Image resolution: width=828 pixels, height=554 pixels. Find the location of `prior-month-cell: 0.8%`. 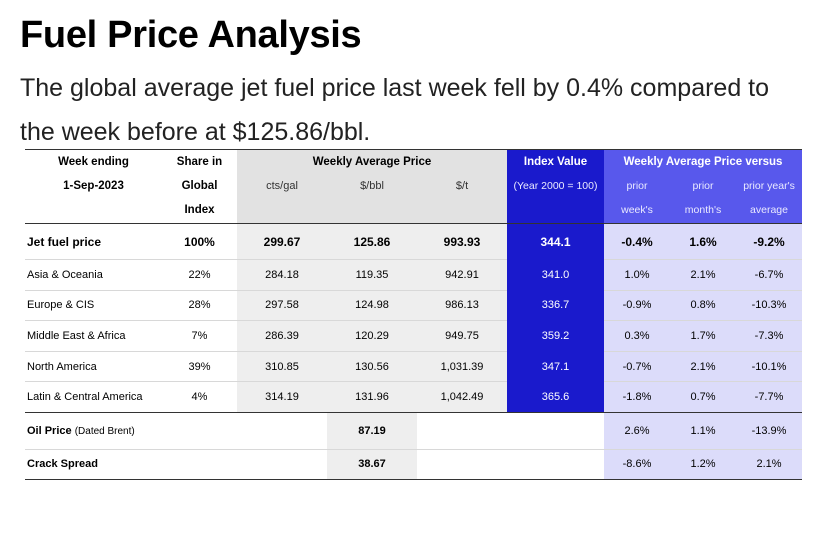

prior-month-cell: 0.8% is located at coordinates (703, 306).